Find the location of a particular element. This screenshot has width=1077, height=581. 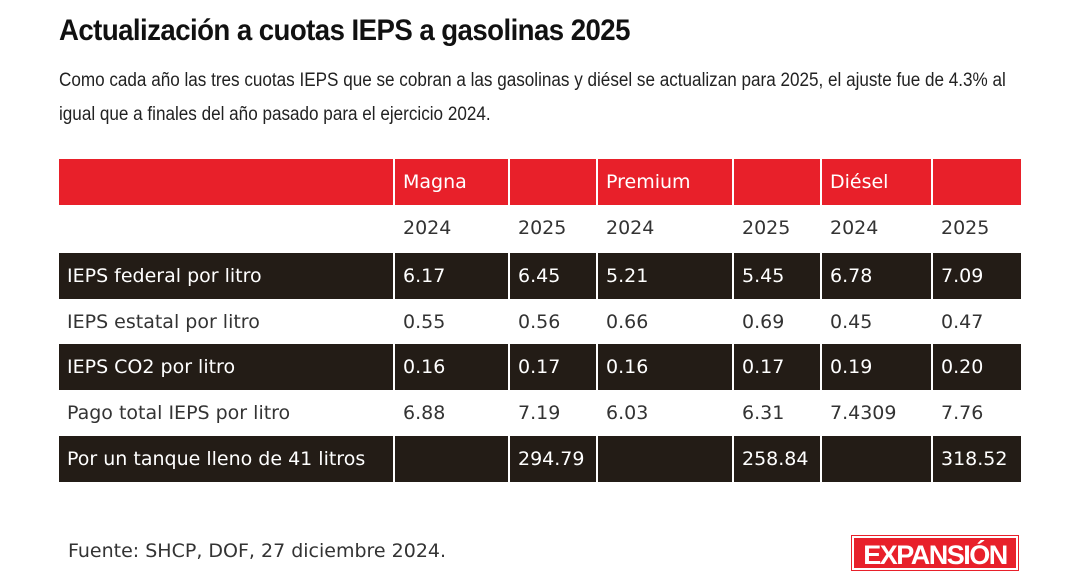

table-cell: 6.45 is located at coordinates (553, 275).